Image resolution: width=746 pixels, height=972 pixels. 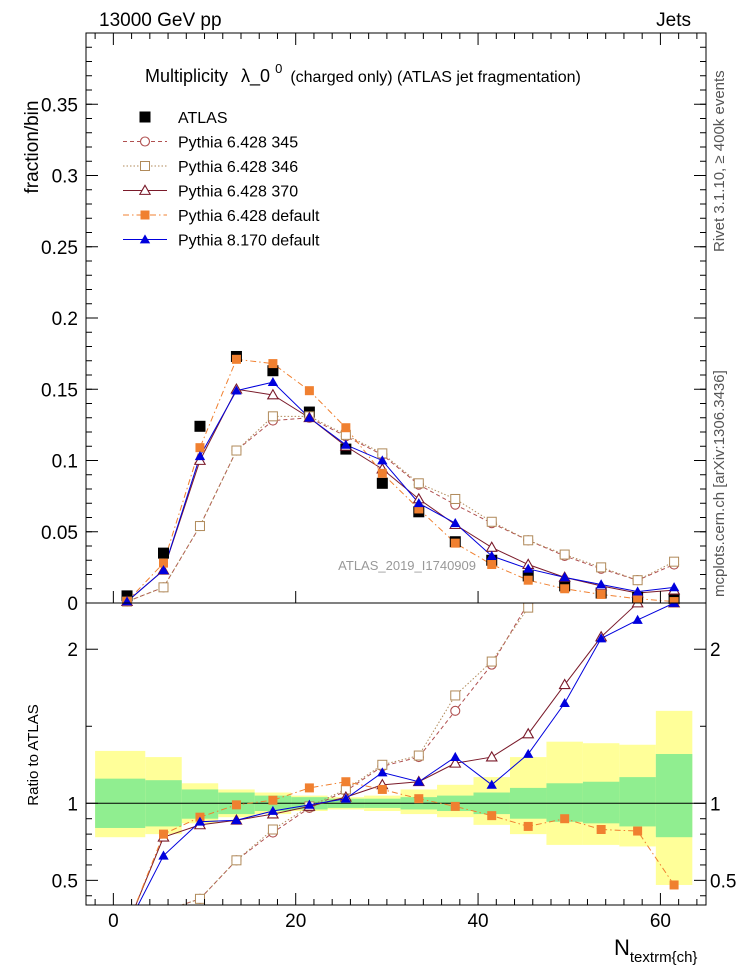 I want to click on ratio-series-1-line, so click(x=354, y=756).